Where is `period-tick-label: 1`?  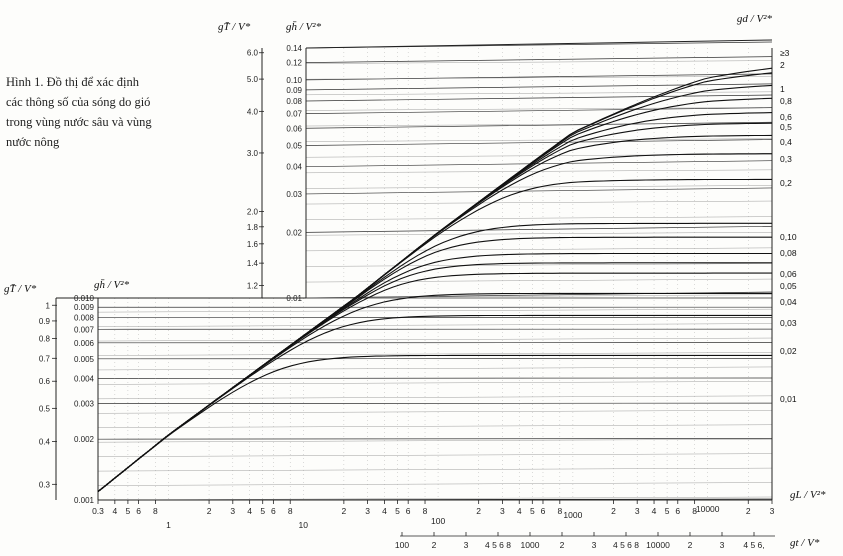 period-tick-label: 1 is located at coordinates (48, 305).